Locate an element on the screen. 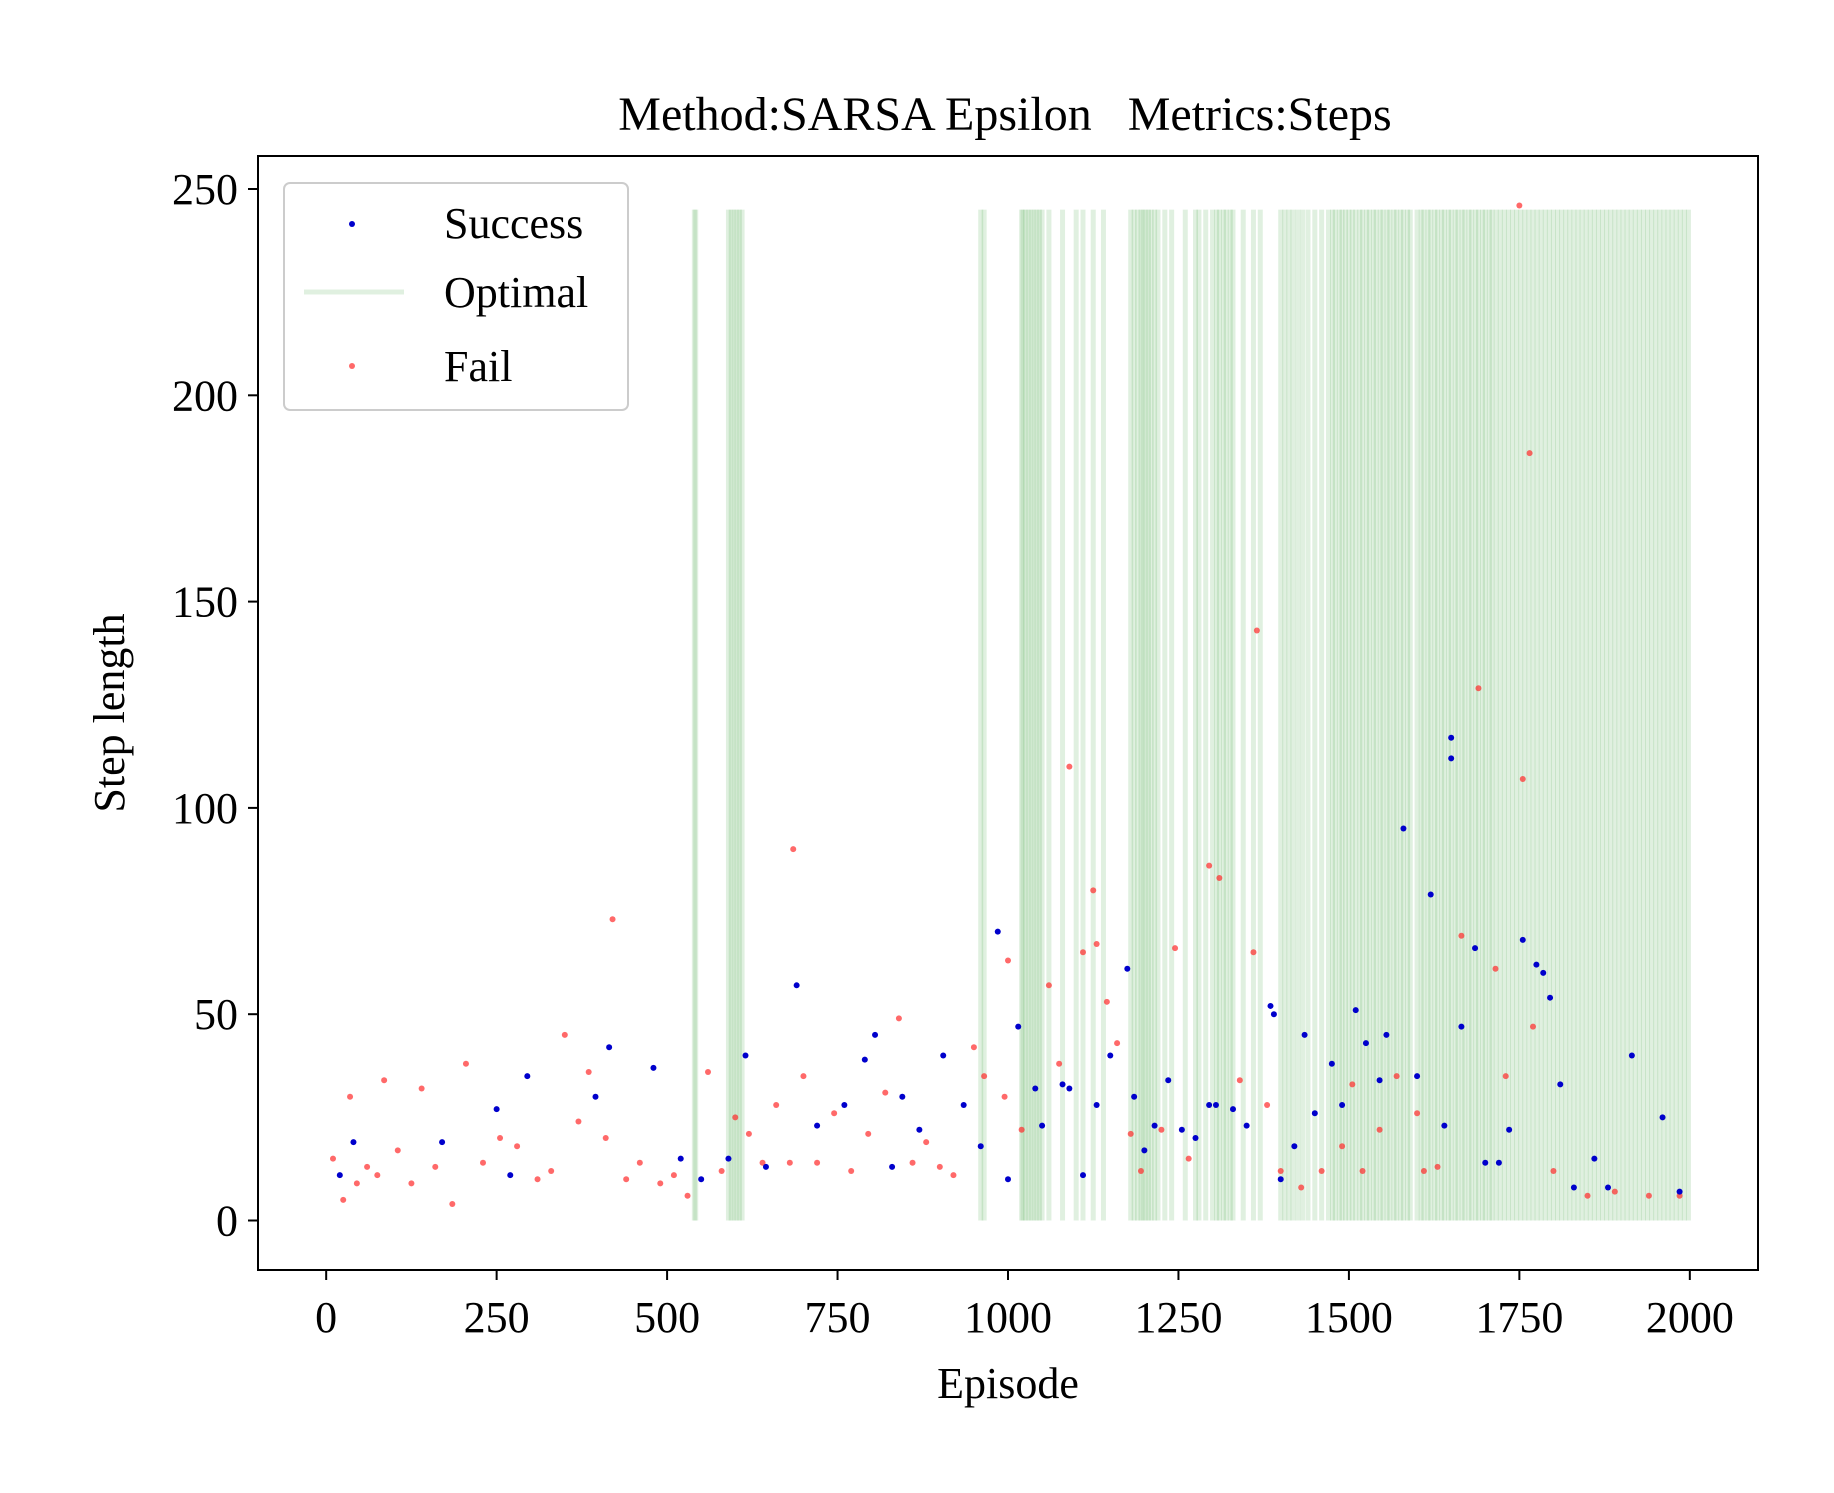  x-tick-label: 2000 is located at coordinates (1690, 1317).